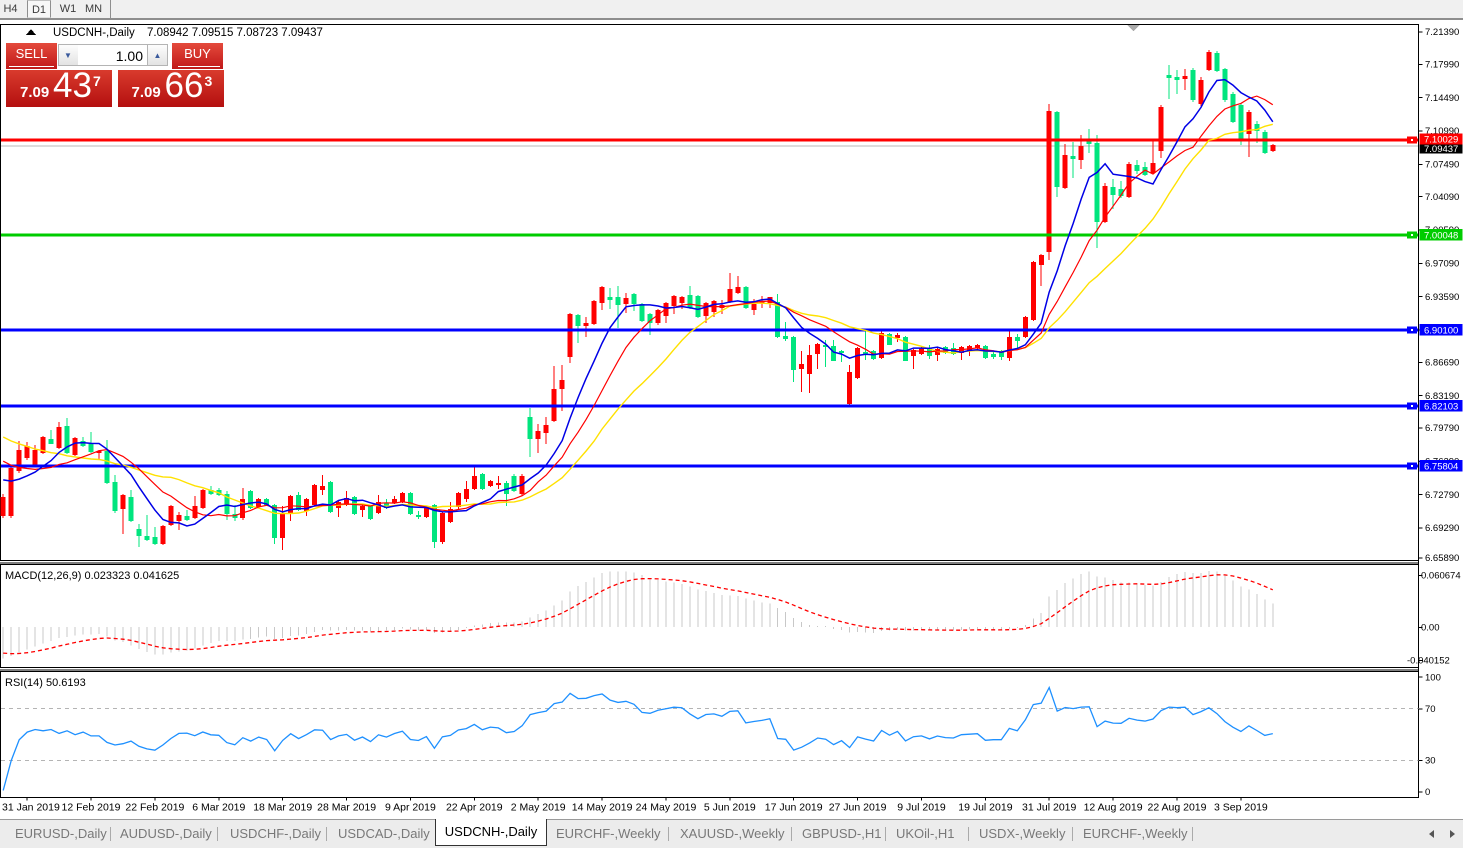  I want to click on svg-text:MACD(12,26,9) 0.023323 0.04162: MACD(12,26,9) 0.023323 0.041625, so click(92, 576).